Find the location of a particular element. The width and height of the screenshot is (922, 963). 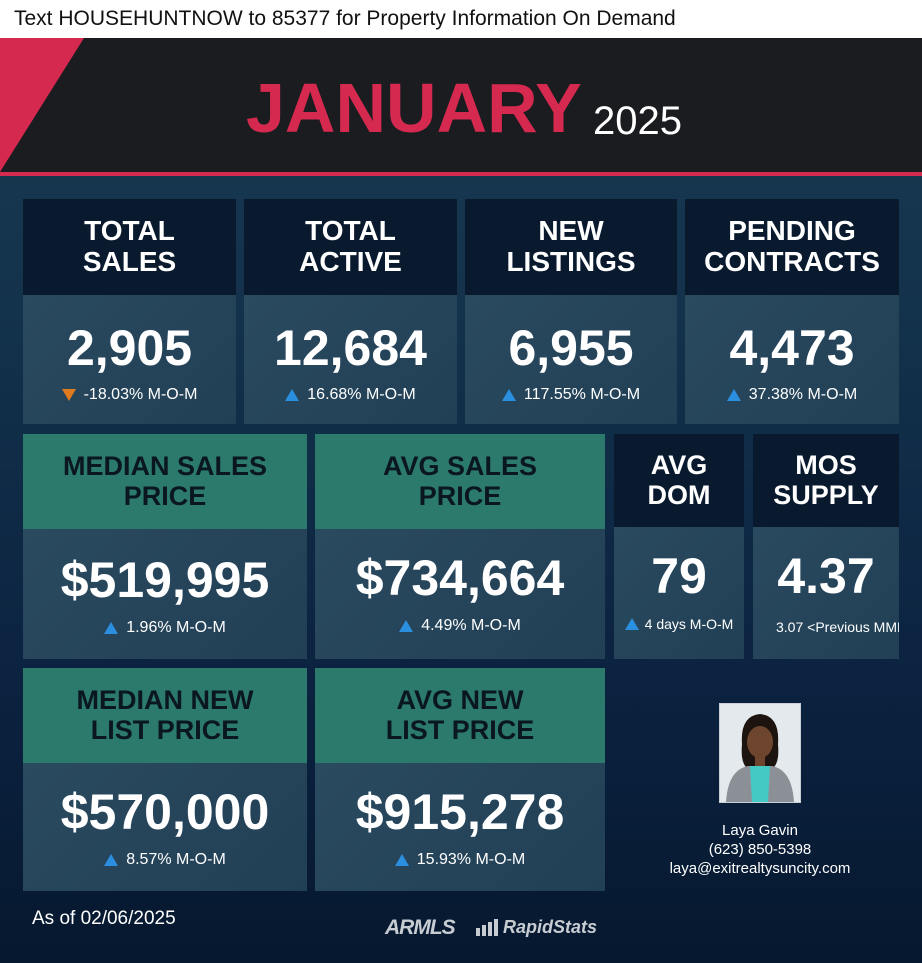

stat-title-line: MOS is located at coordinates (826, 464).